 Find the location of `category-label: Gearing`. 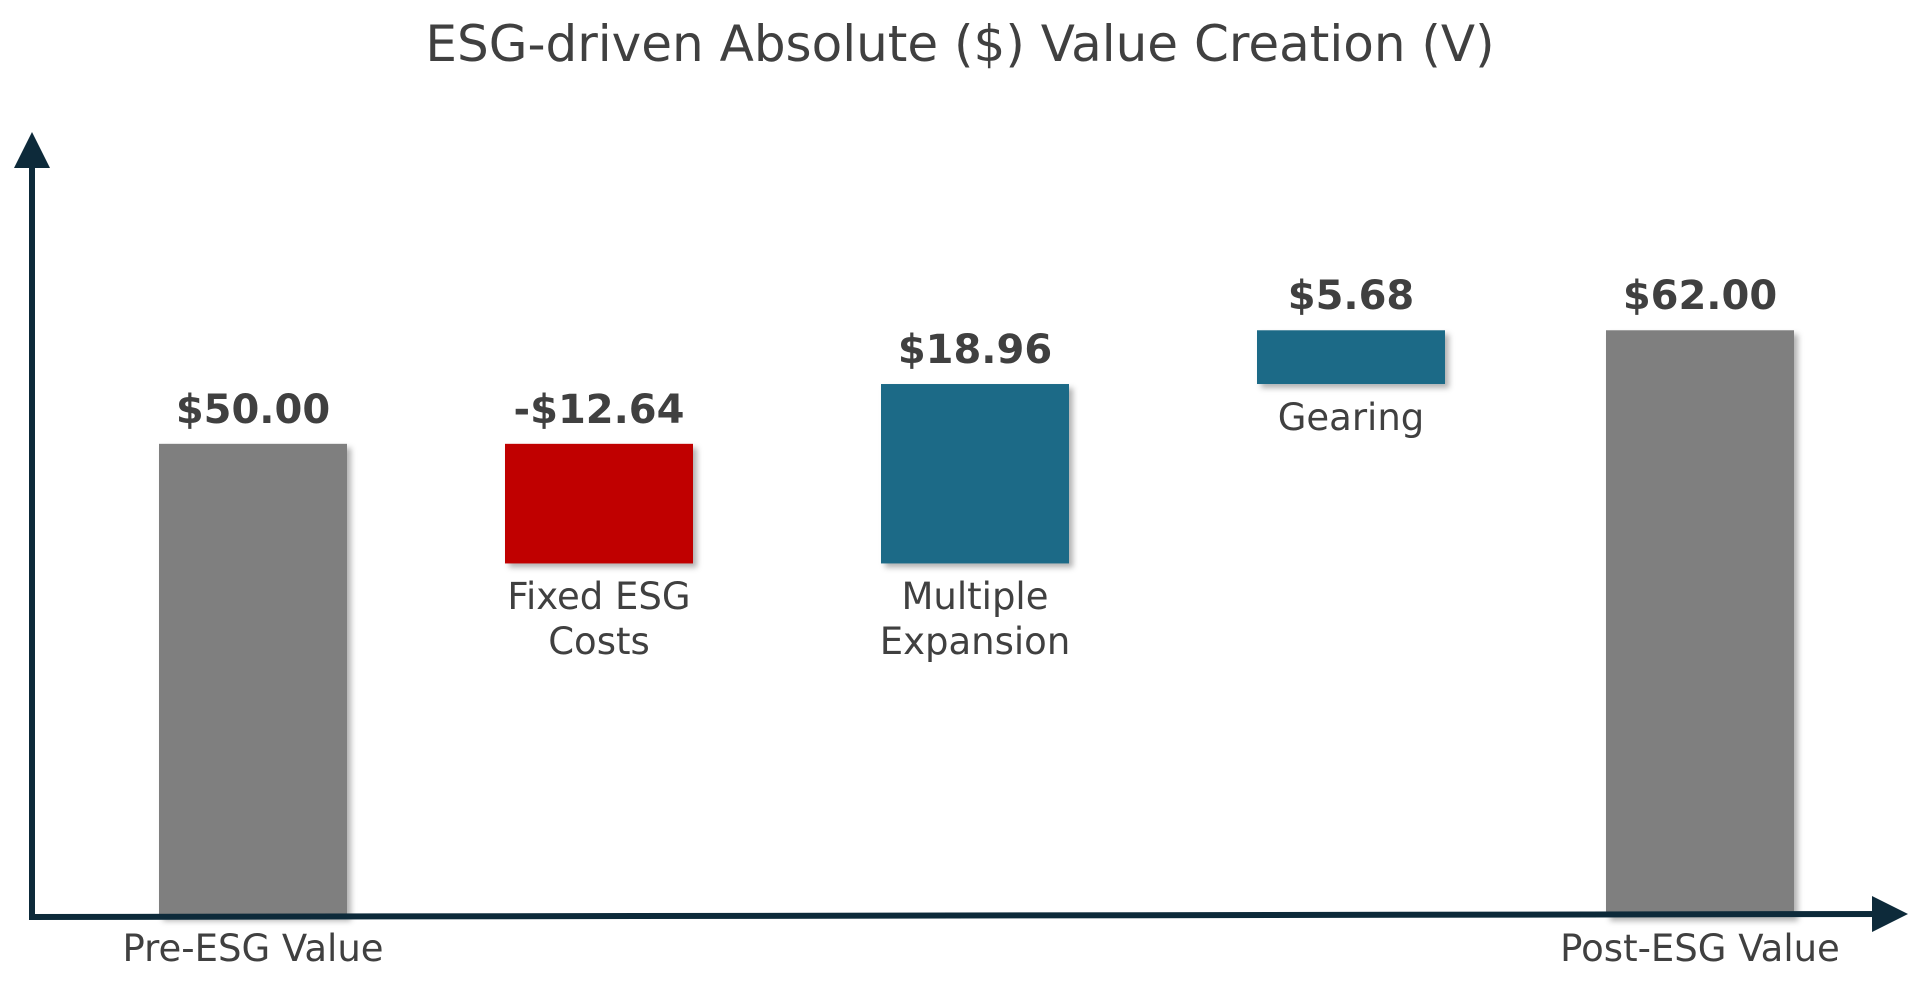

category-label: Gearing is located at coordinates (1351, 418).